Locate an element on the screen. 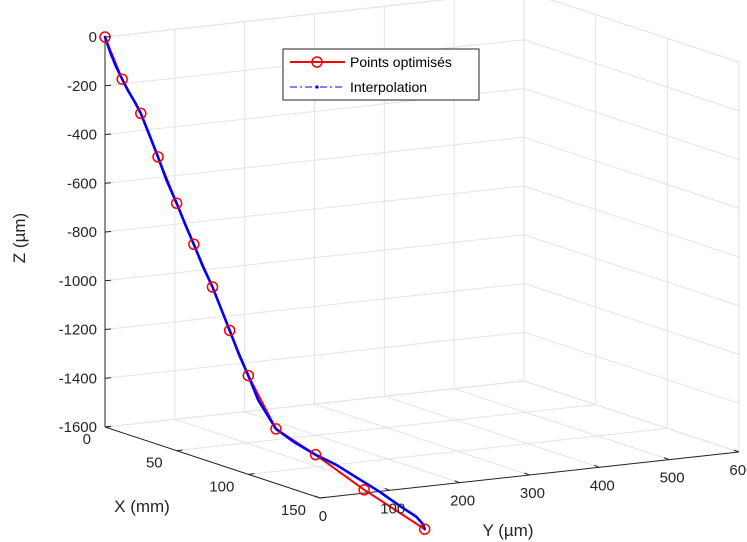 This screenshot has height=542, width=747. z-tick-label: -600 is located at coordinates (82, 183).